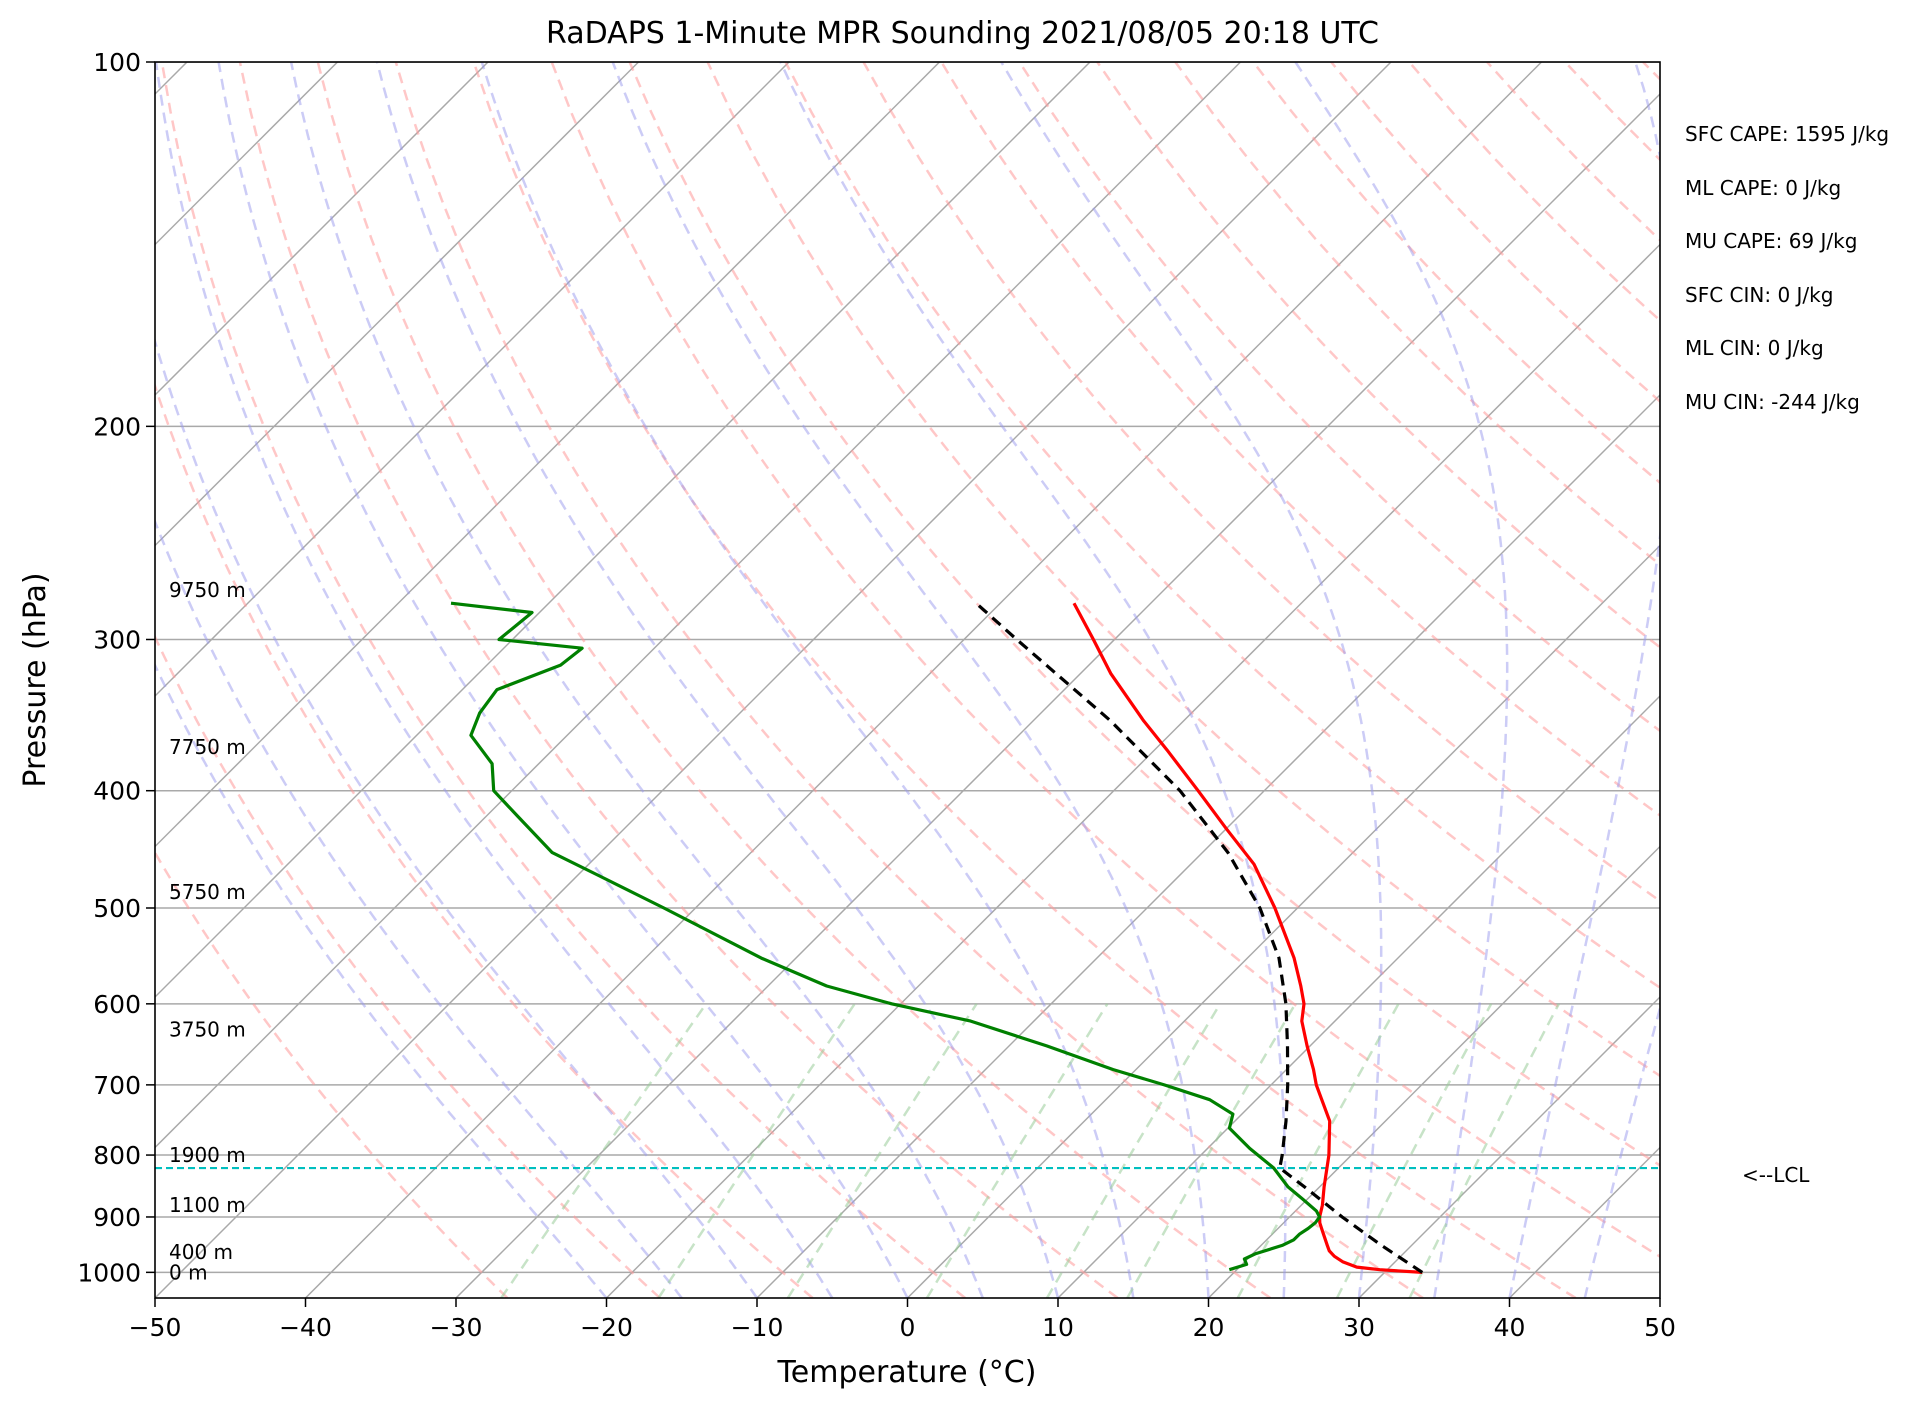  What do you see at coordinates (1510, 1327) in the screenshot?
I see `x-tick-label: 40` at bounding box center [1510, 1327].